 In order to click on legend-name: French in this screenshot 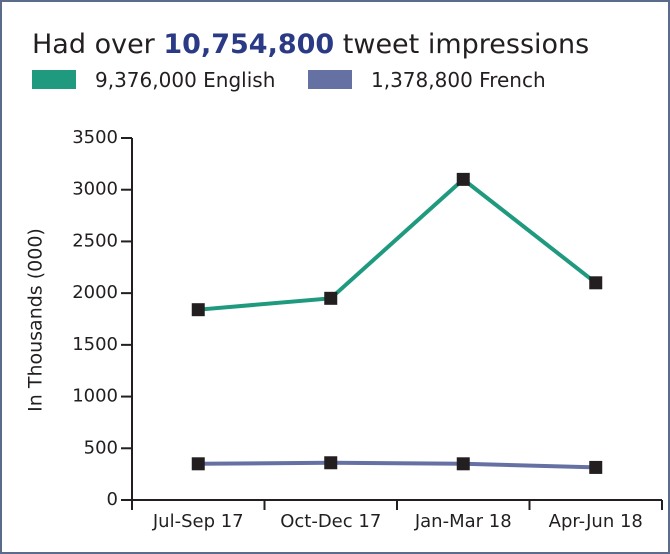, I will do `click(512, 80)`.